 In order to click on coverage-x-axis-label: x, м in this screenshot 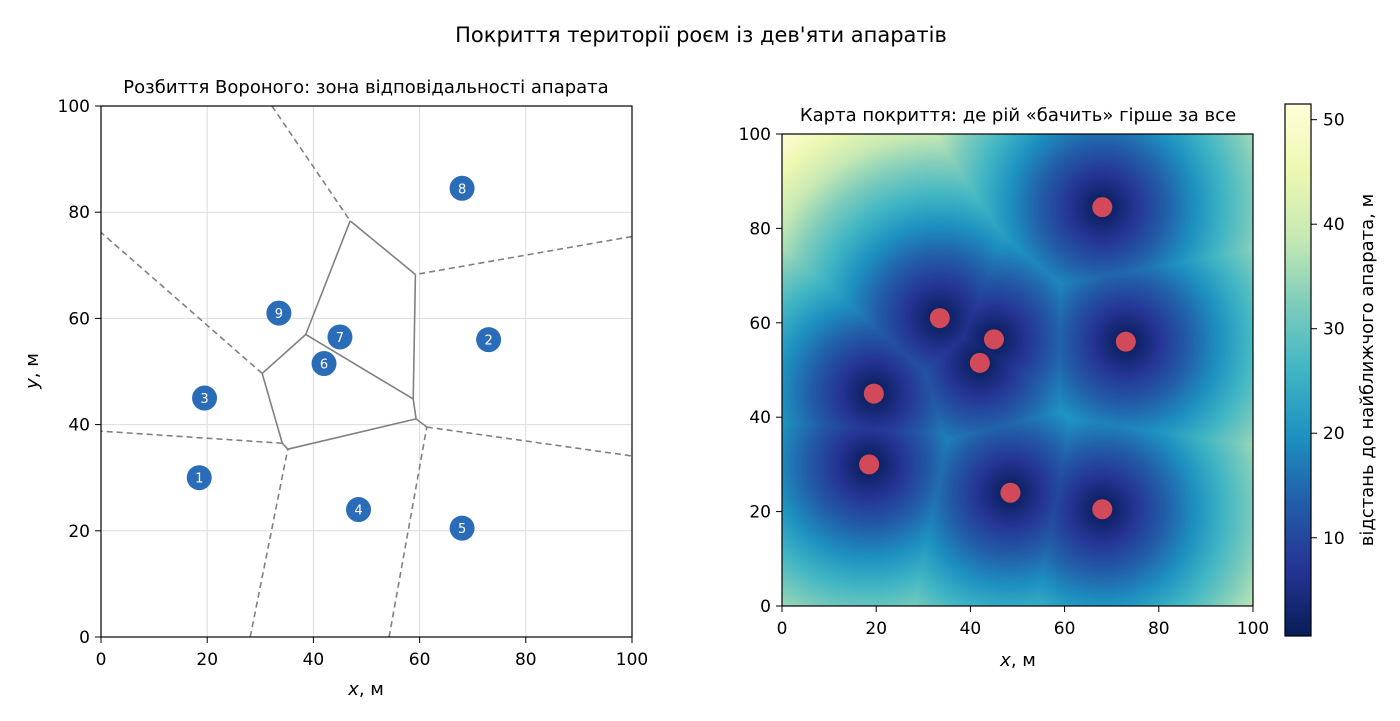, I will do `click(1017, 660)`.